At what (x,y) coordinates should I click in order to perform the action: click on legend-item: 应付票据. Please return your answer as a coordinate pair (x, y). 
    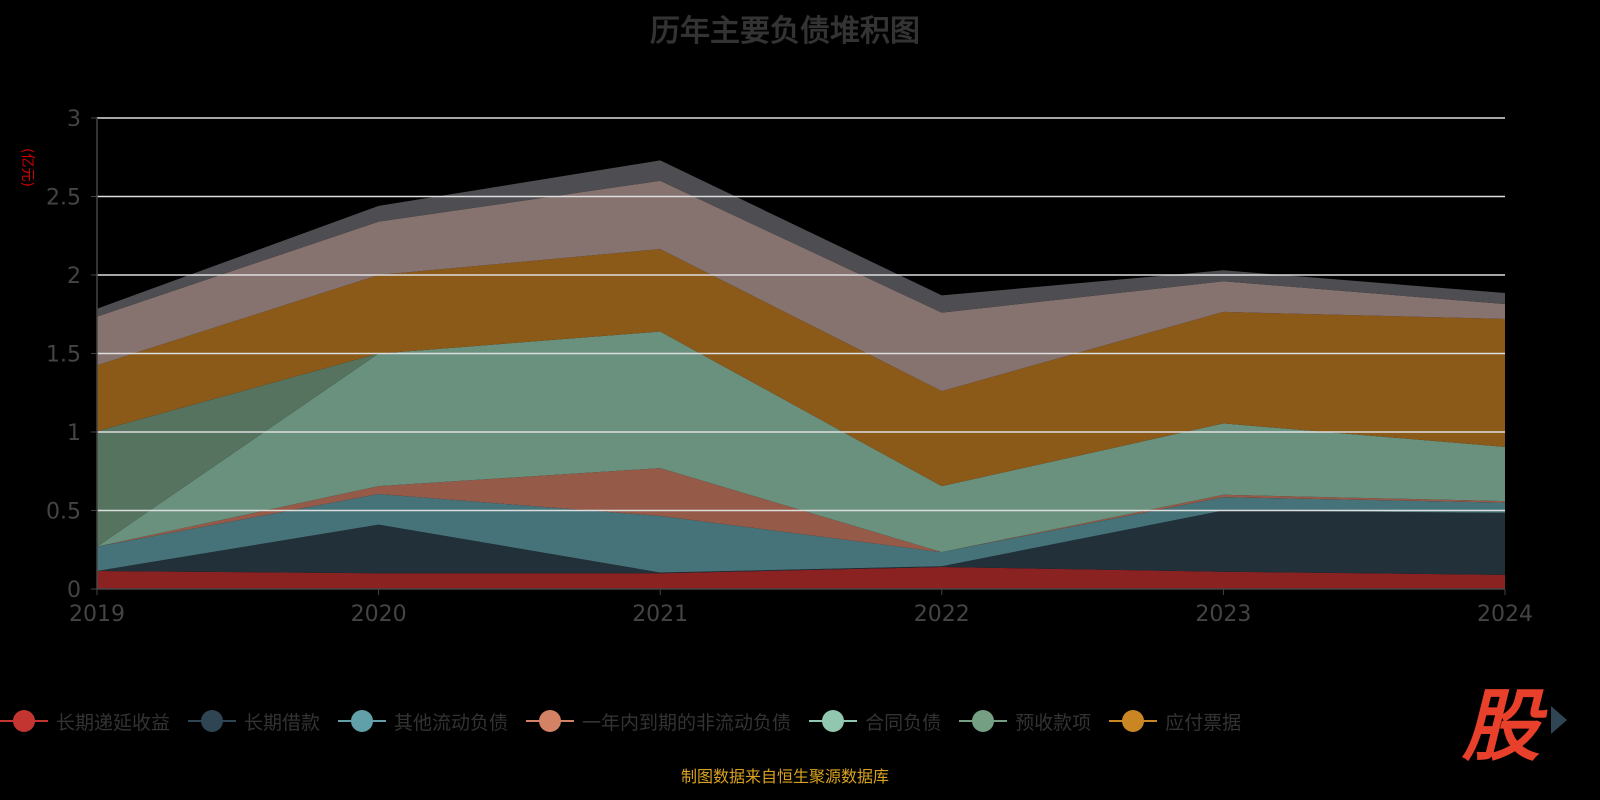
    Looking at the image, I should click on (1175, 721).